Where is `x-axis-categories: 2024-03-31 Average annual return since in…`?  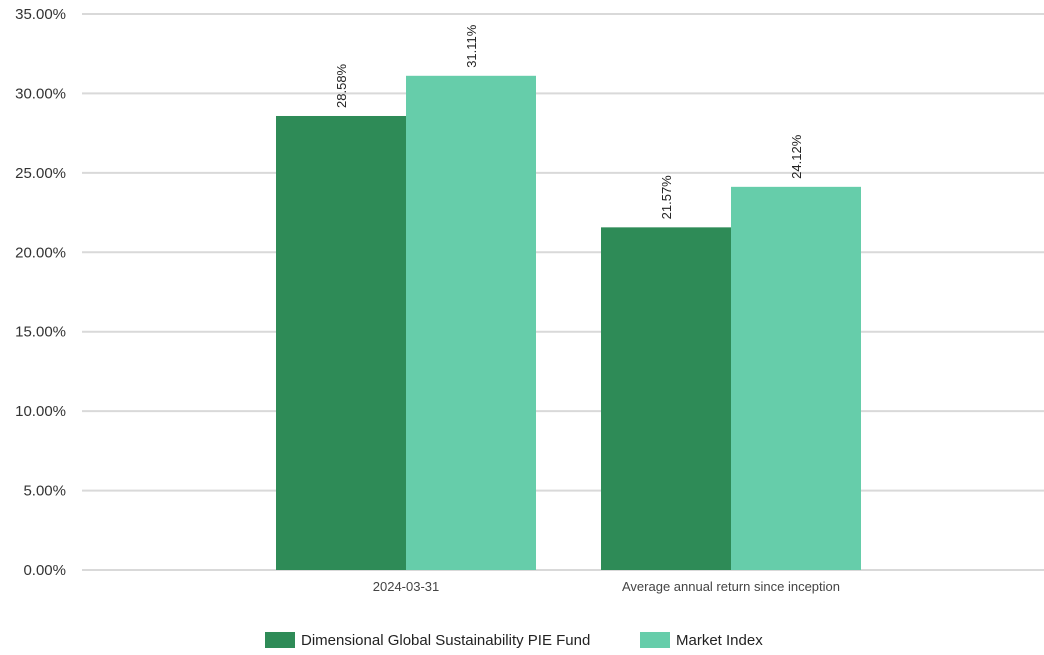 x-axis-categories: 2024-03-31 Average annual return since in… is located at coordinates (606, 586).